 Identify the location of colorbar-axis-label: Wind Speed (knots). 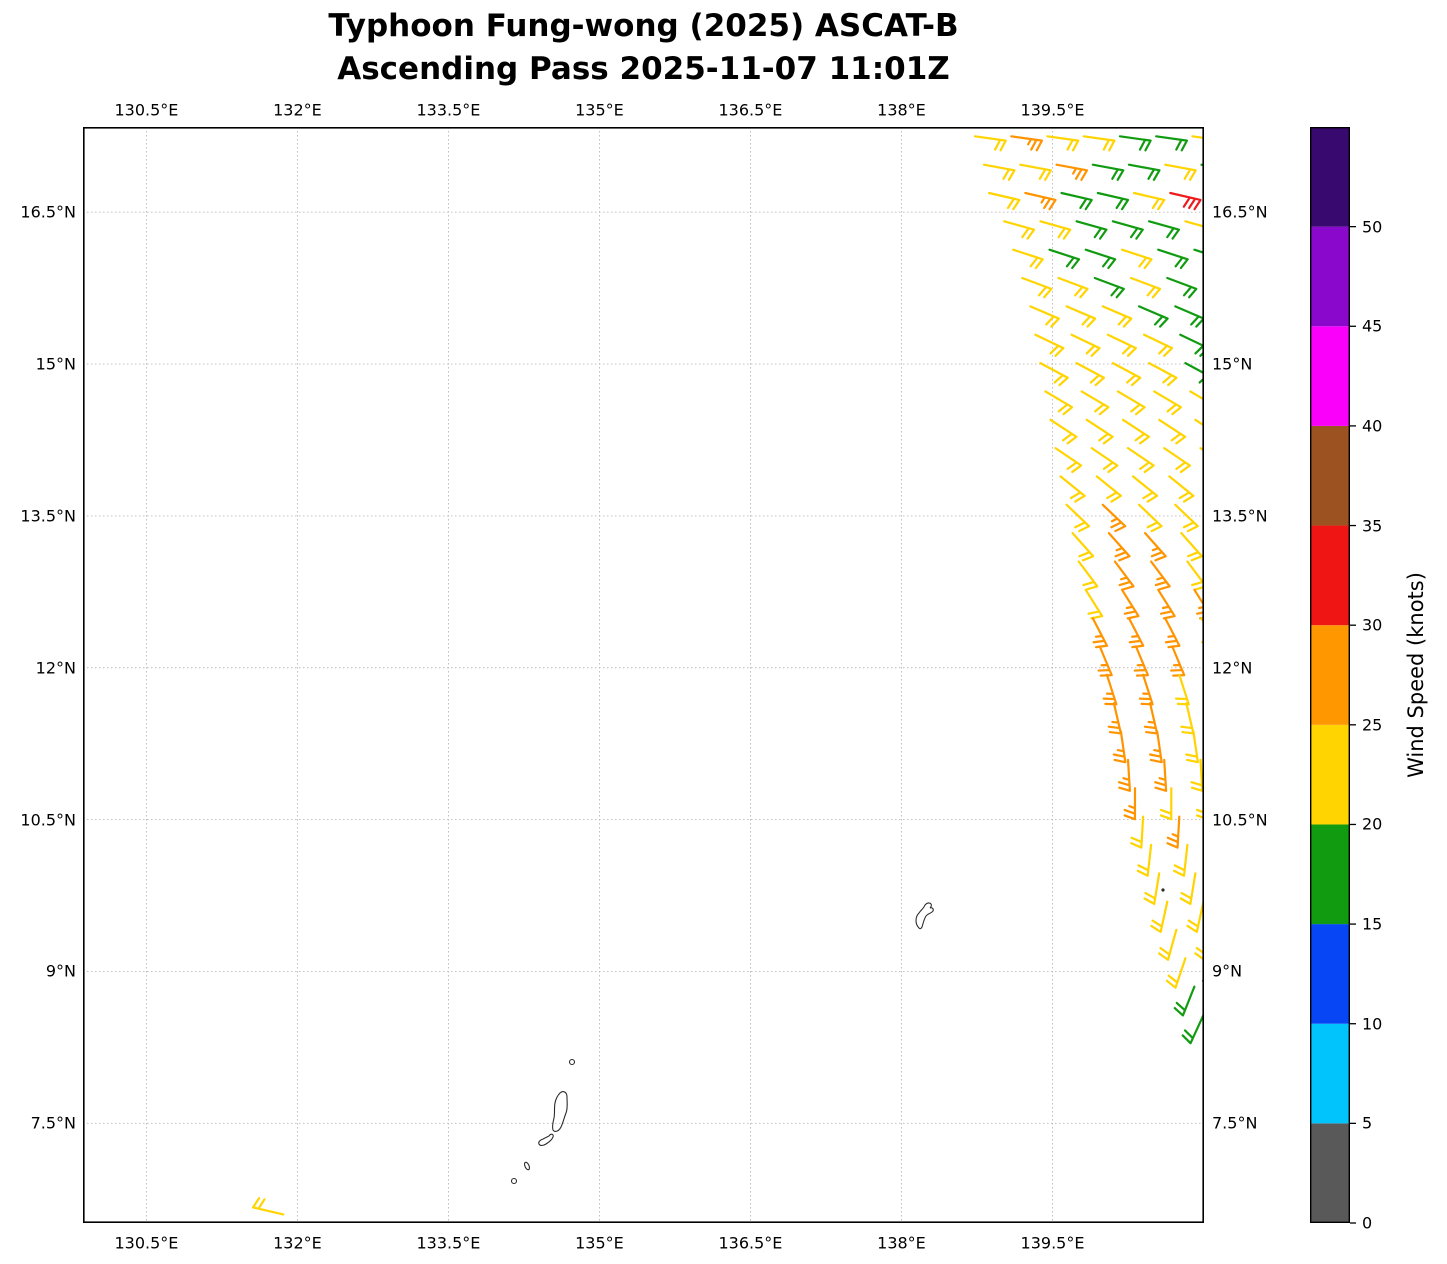
(1416, 675).